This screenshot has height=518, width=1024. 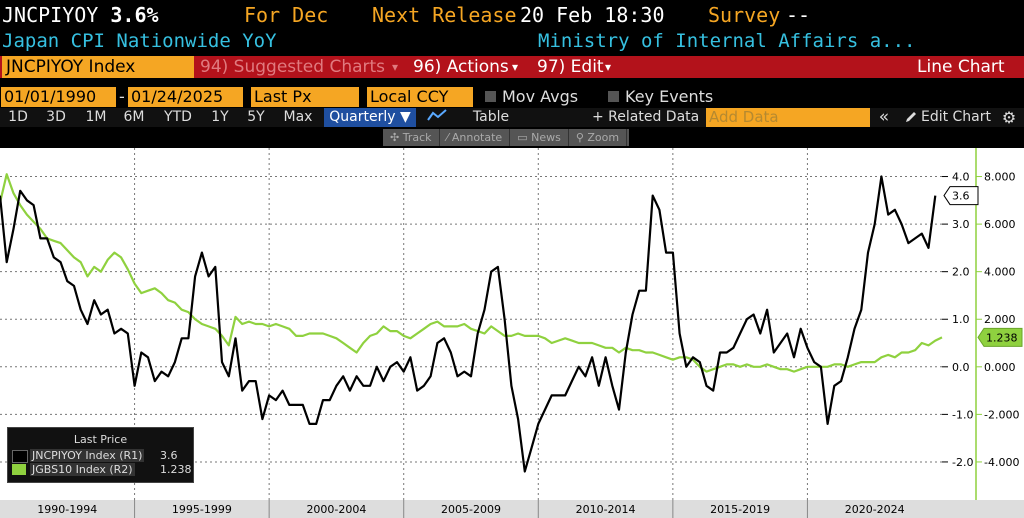 I want to click on edit-chart-button: Edit Chart, so click(x=956, y=117).